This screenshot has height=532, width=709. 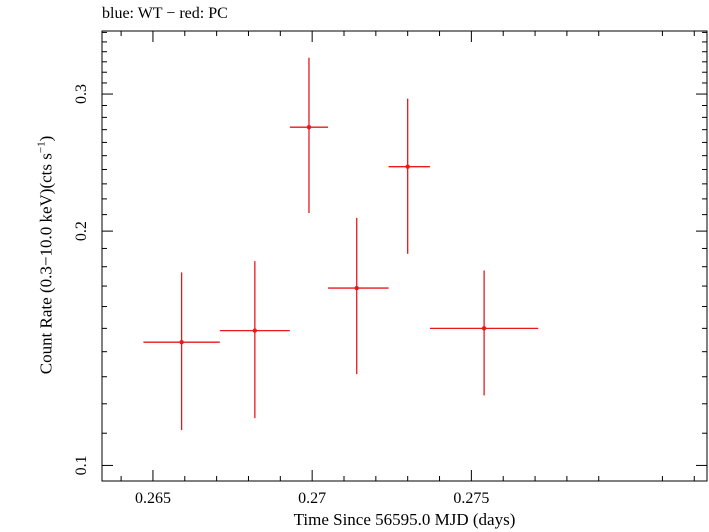 What do you see at coordinates (404, 519) in the screenshot?
I see `x-axis-label: Time Since 56595.0 MJD (days)` at bounding box center [404, 519].